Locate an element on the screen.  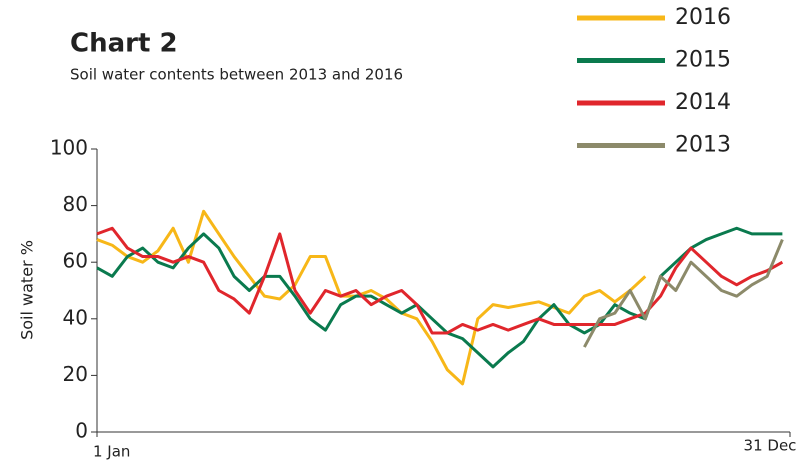
legend-label: 2016 is located at coordinates (703, 17).